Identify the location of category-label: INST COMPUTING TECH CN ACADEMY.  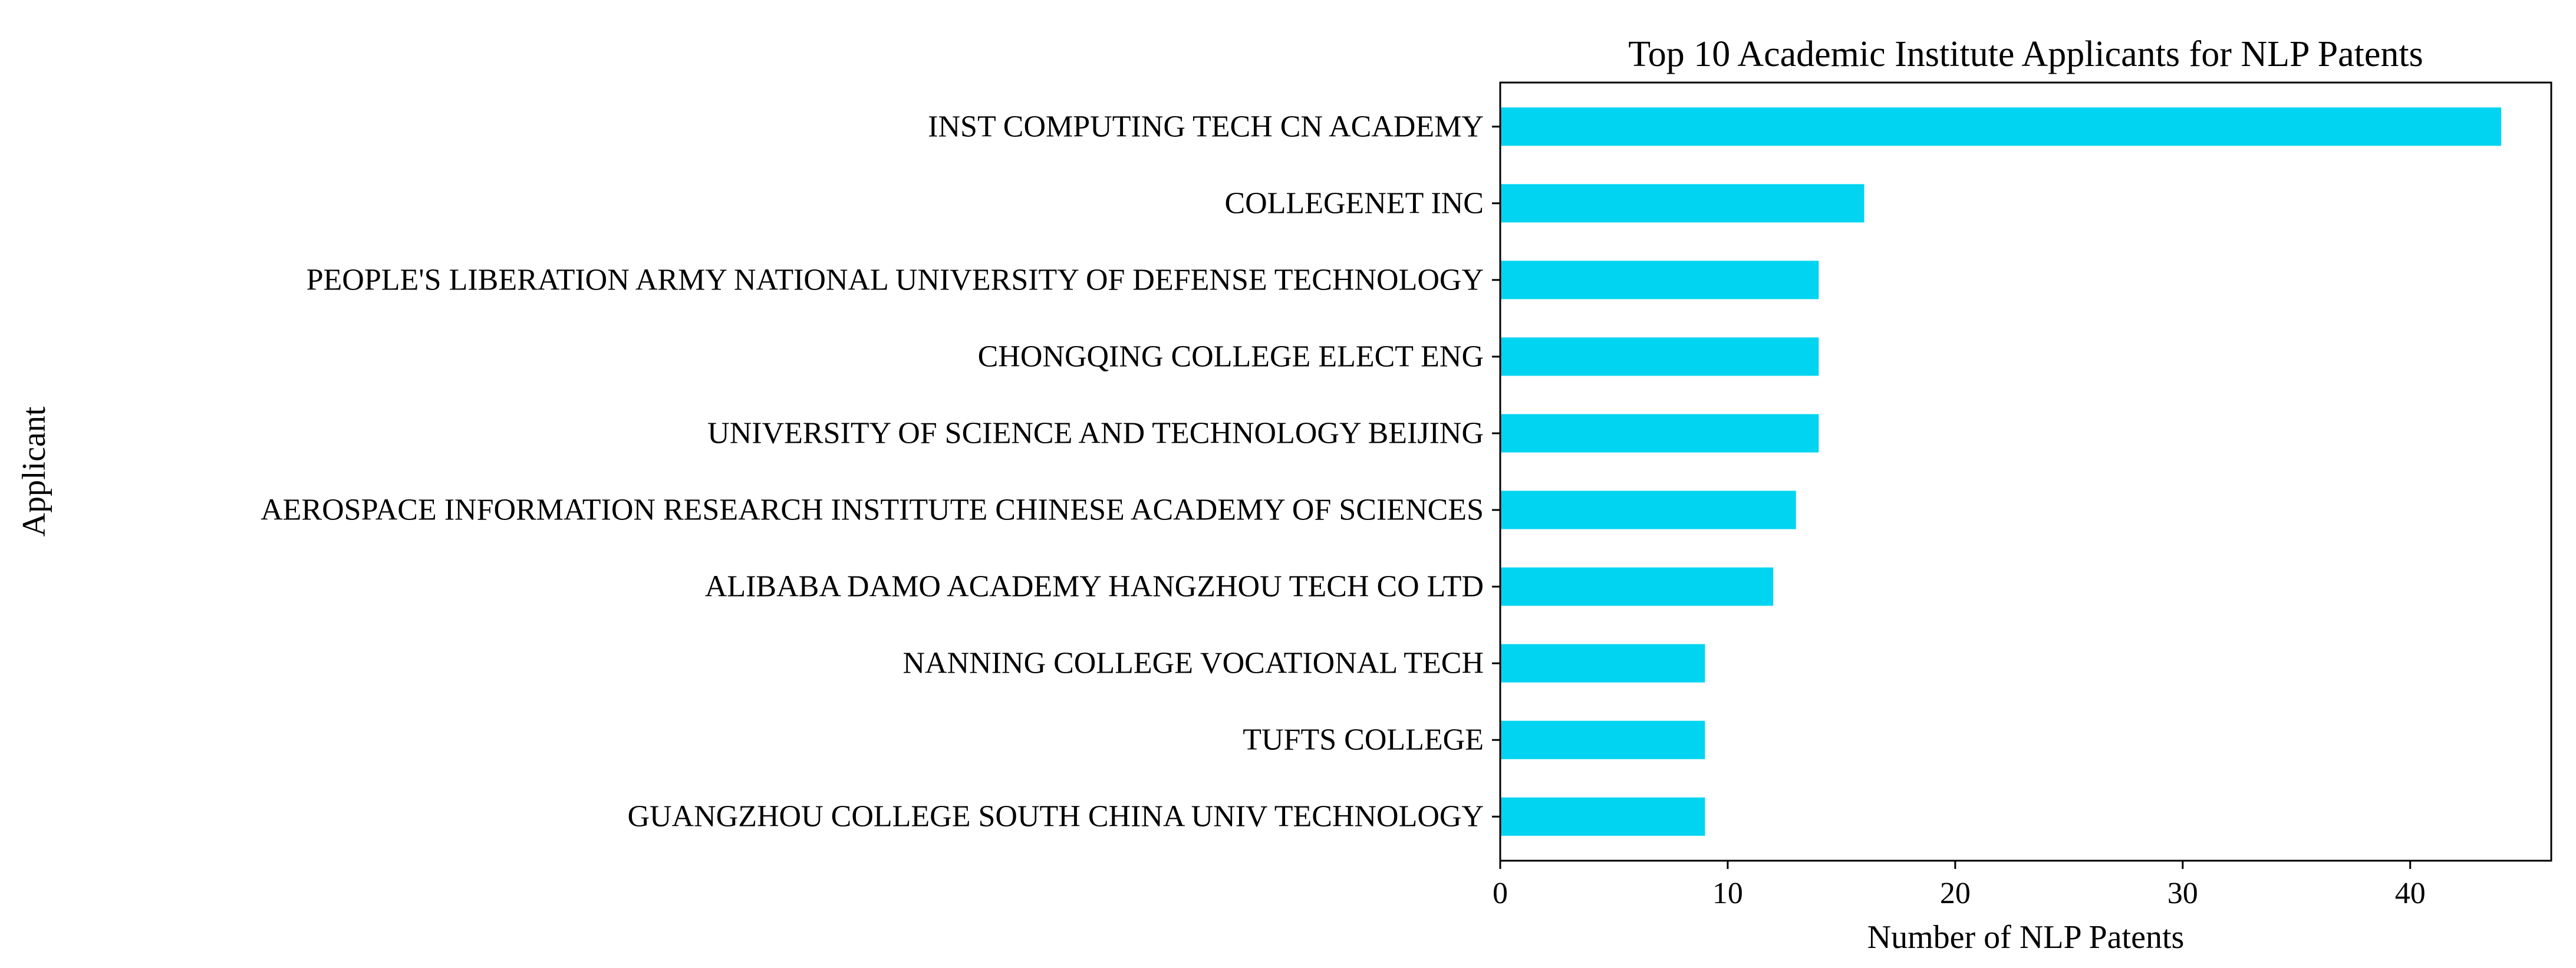
(1206, 127).